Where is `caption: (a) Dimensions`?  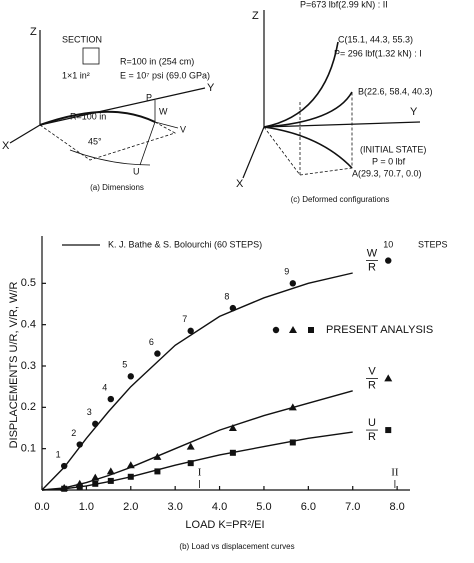
caption: (a) Dimensions is located at coordinates (117, 187).